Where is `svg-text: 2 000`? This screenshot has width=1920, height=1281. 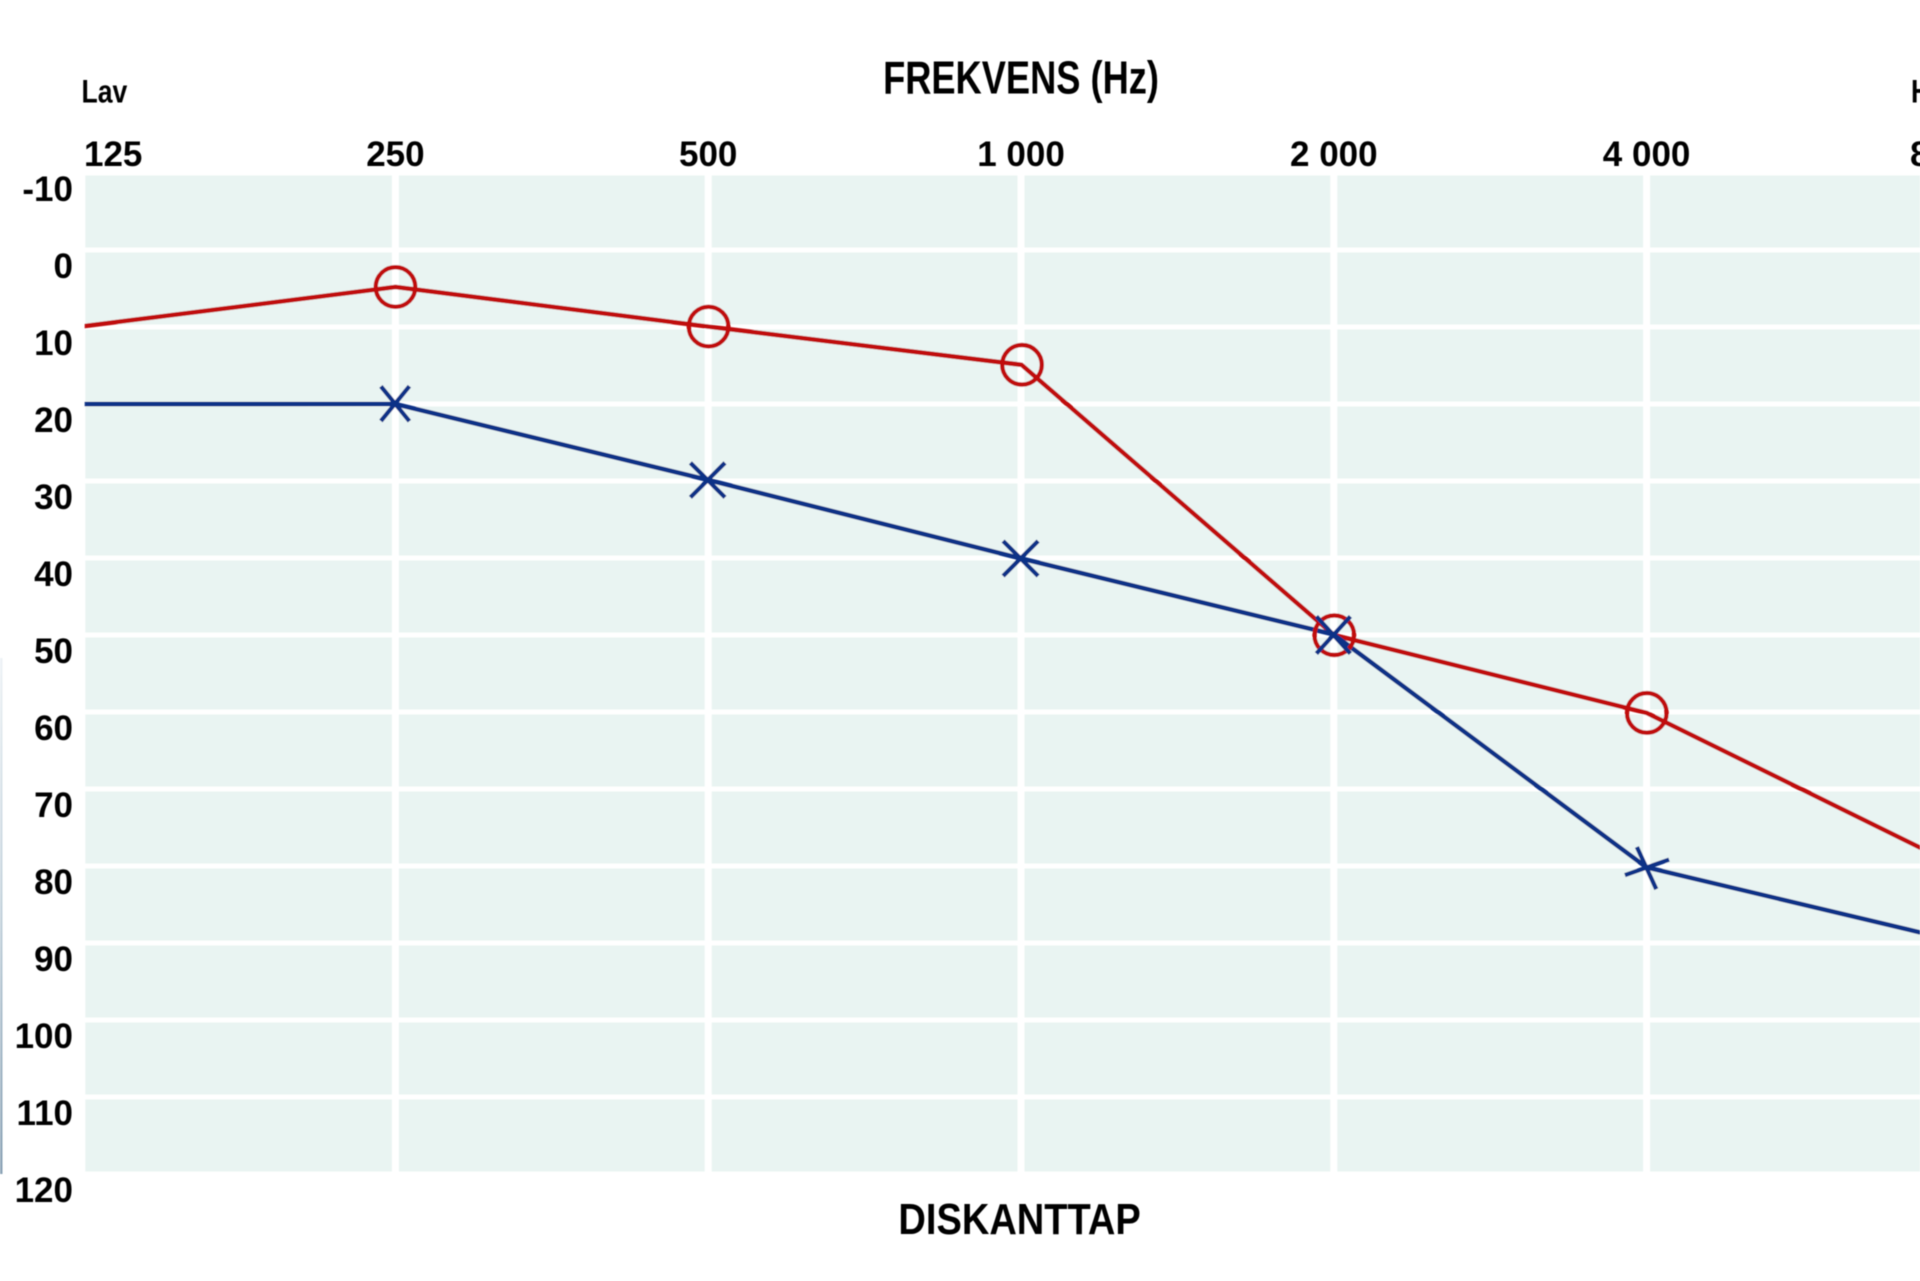 svg-text: 2 000 is located at coordinates (1334, 154).